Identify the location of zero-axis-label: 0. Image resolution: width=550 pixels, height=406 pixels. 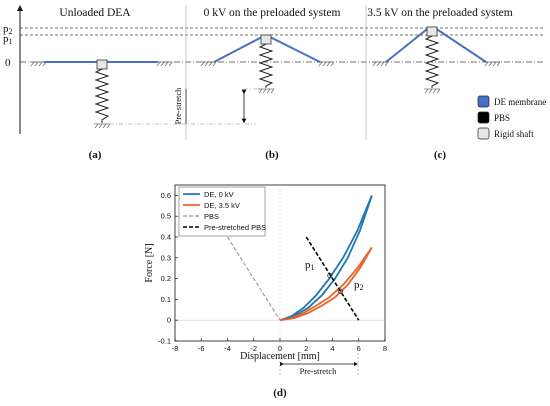
(8, 63).